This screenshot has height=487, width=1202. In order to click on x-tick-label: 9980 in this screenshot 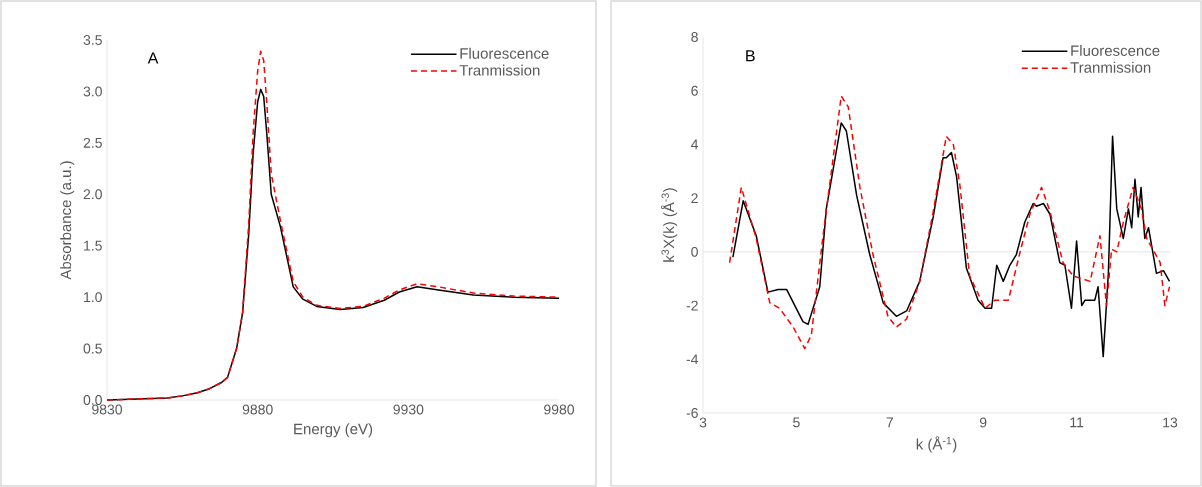, I will do `click(559, 409)`.